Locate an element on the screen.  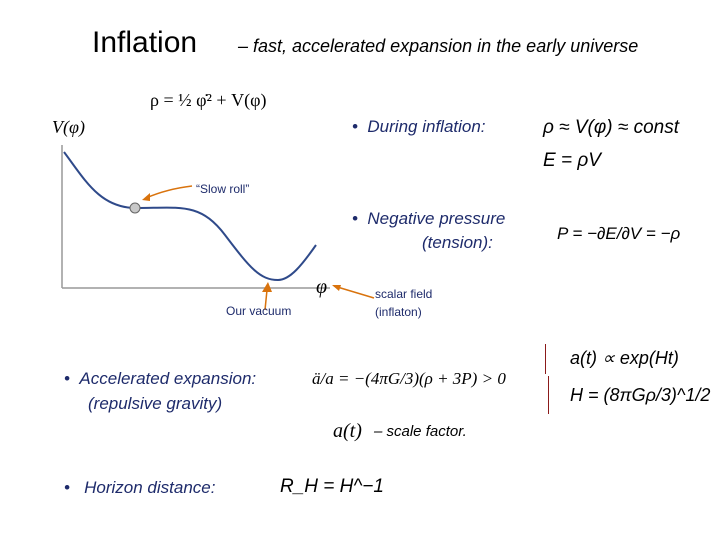
bullet-during-text: During inflation: is located at coordinates (426, 126).